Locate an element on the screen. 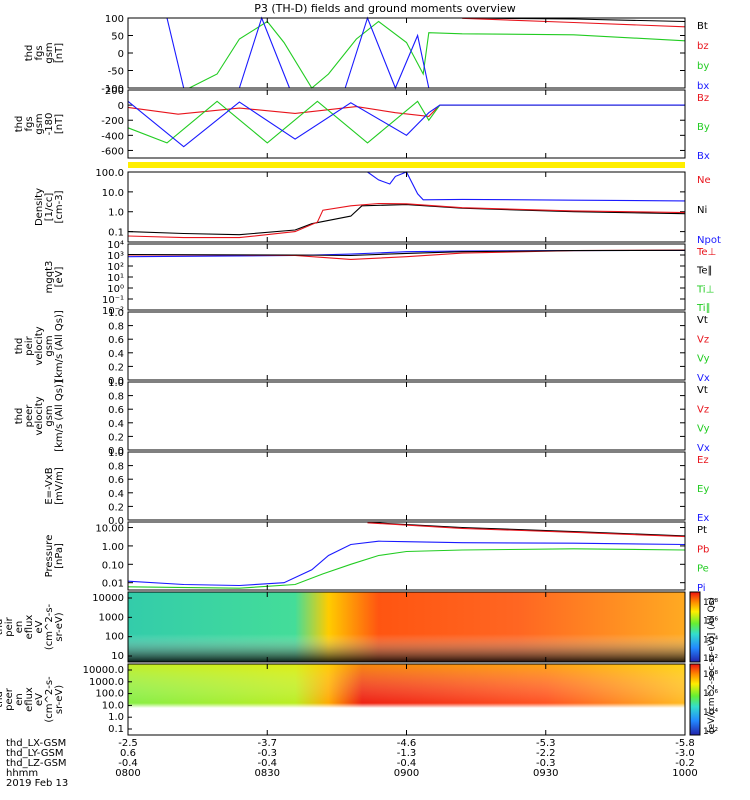 The height and width of the screenshot is (800, 750). y-tick-label: 10000.0 is located at coordinates (103, 670).